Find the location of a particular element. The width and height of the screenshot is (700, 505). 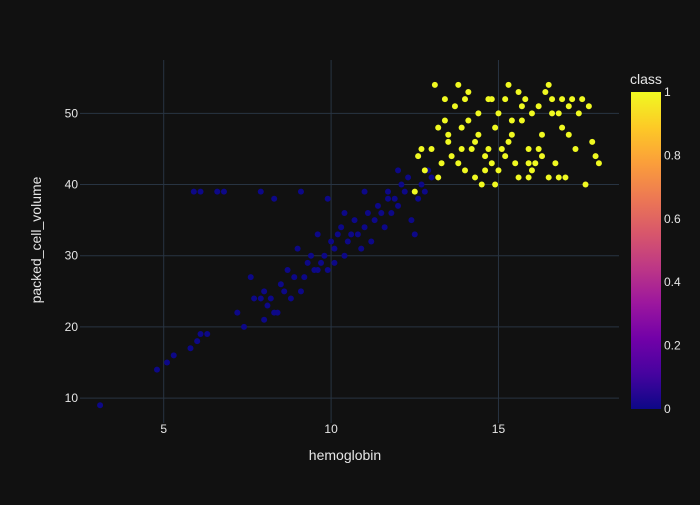

y-tick-label: 20 is located at coordinates (72, 327).